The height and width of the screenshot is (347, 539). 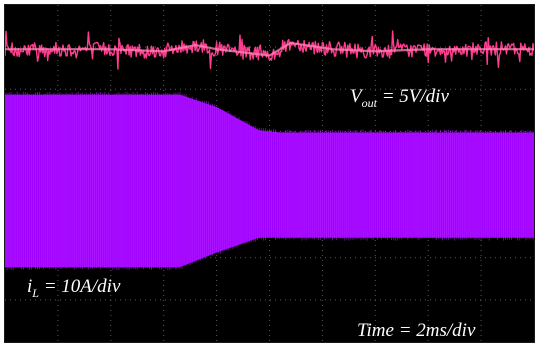 I want to click on il-scale-label: iL = 10A/div, so click(x=73, y=288).